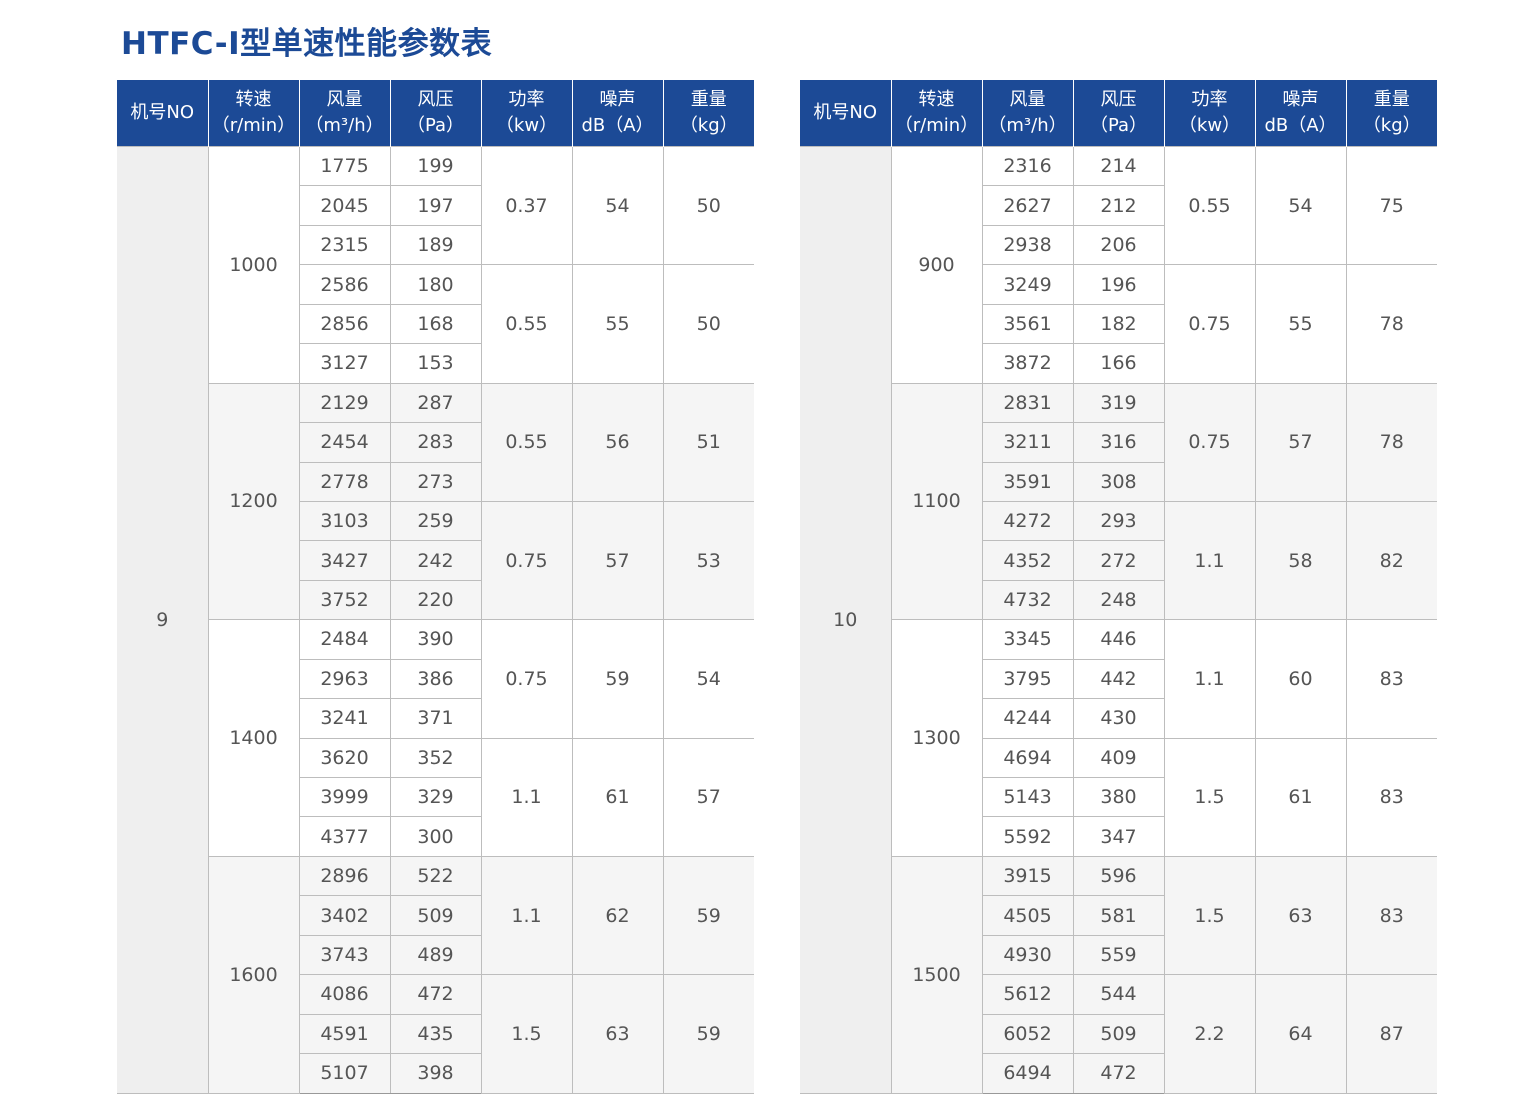  I want to click on weight-cell: 83, so click(1391, 915).